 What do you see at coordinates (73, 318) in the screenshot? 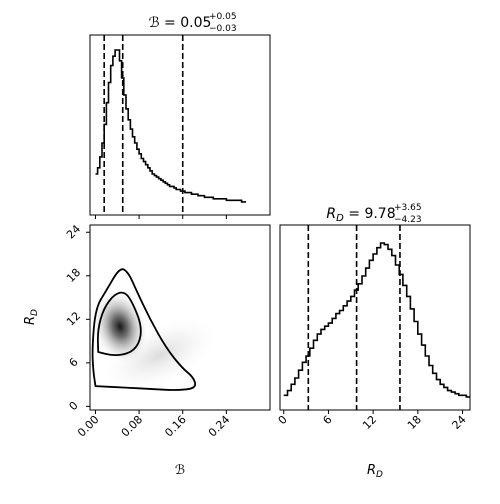
I see `rd-ytick-label-2: 12` at bounding box center [73, 318].